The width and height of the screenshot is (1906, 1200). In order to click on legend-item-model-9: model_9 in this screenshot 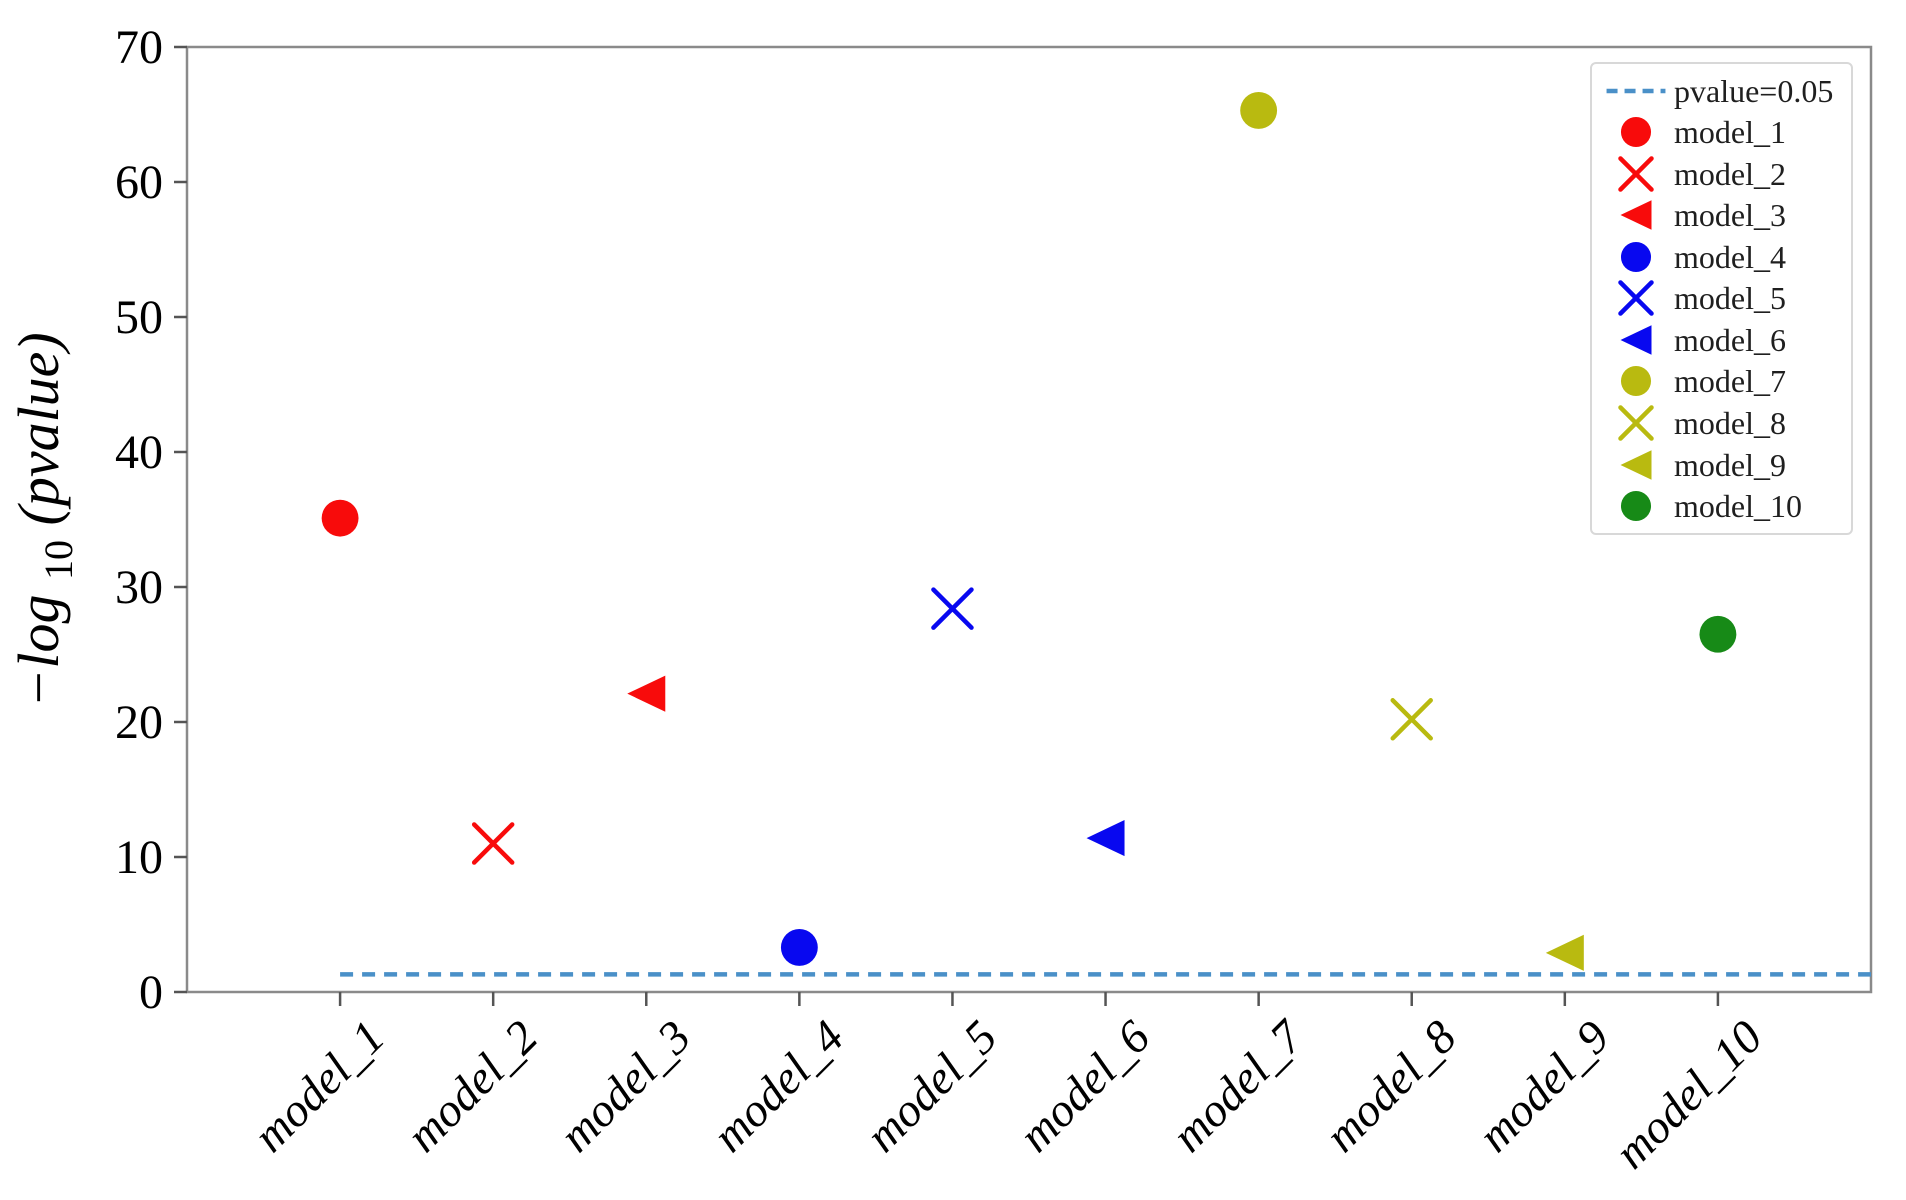, I will do `click(1720, 464)`.